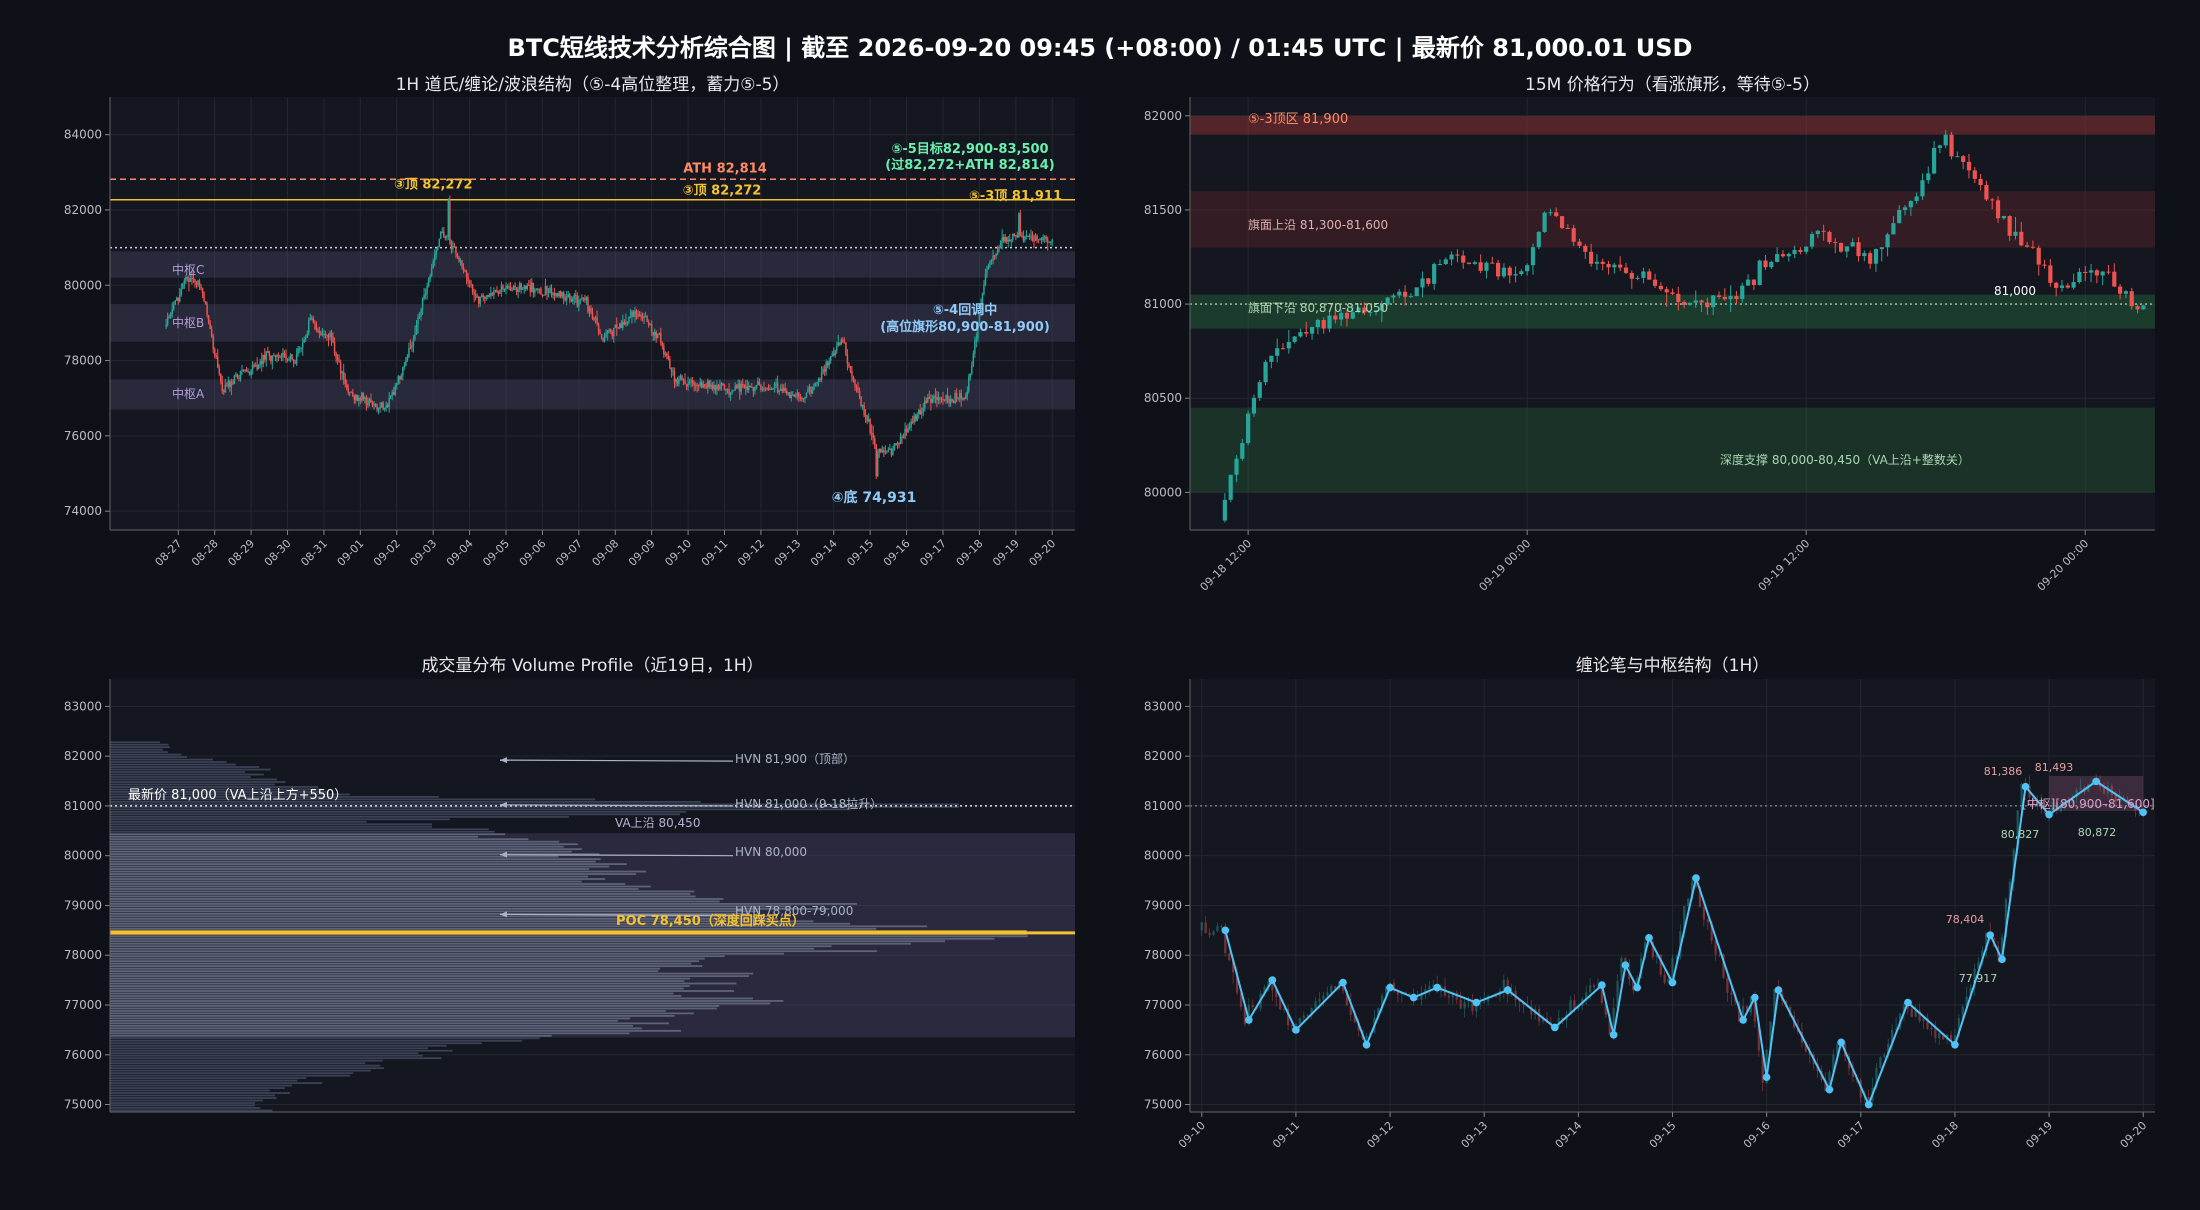 This screenshot has height=1210, width=2200. I want to click on p4-xtick-label: 09-17, so click(1851, 1135).